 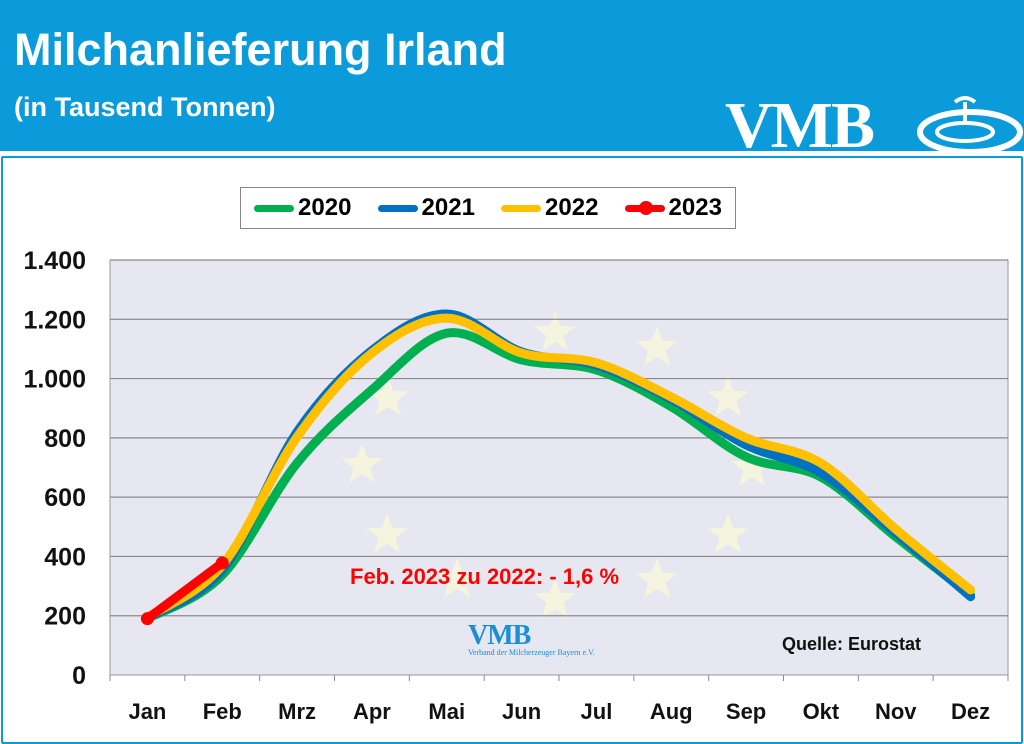 I want to click on small-logo-tagline: Verband der Milcherzeuger Bayern e.V., so click(x=531, y=652).